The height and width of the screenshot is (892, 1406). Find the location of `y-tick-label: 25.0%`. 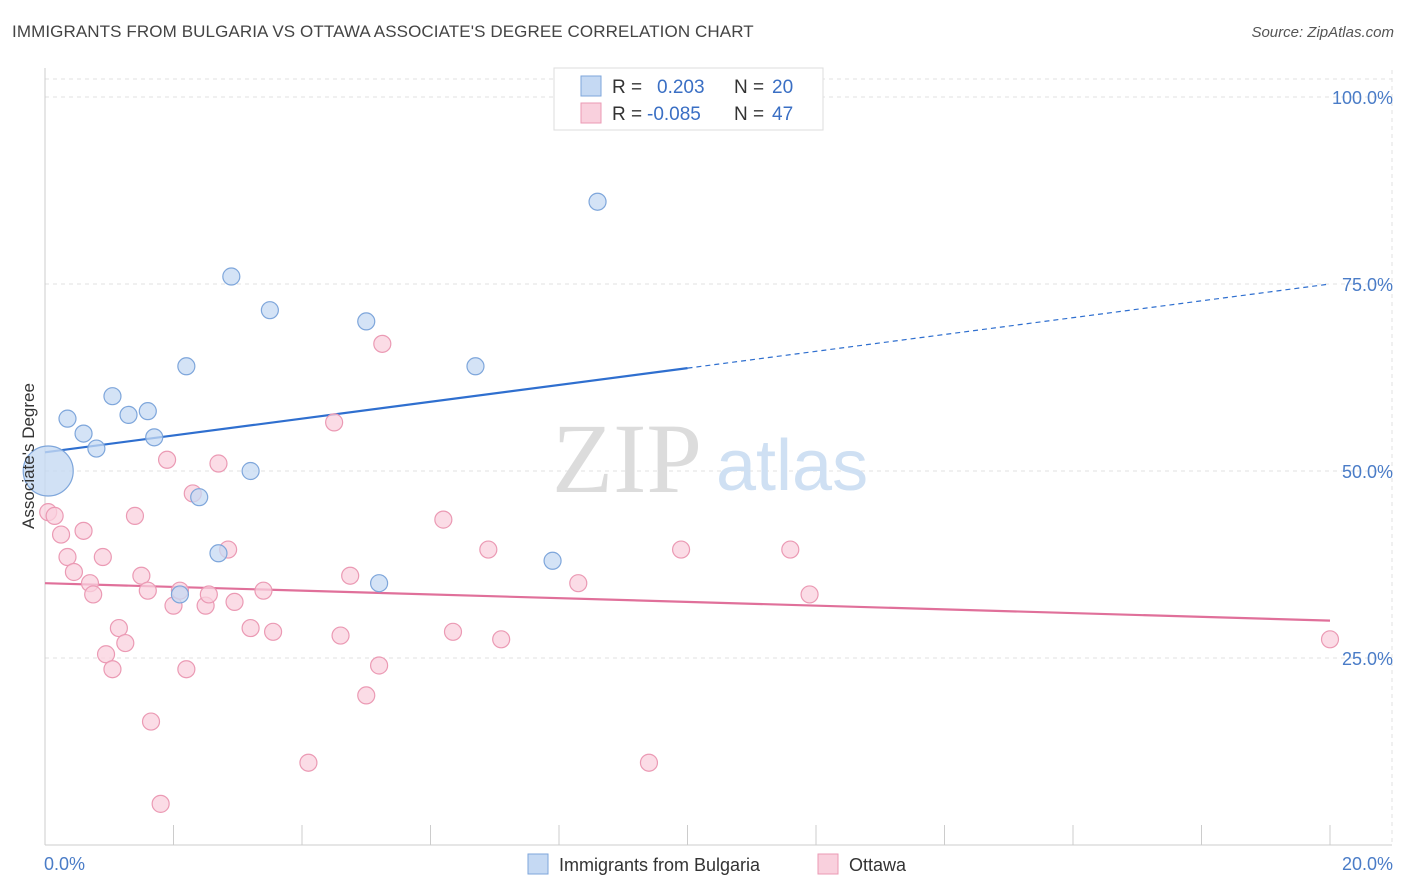

y-tick-label: 25.0% is located at coordinates (1367, 659).